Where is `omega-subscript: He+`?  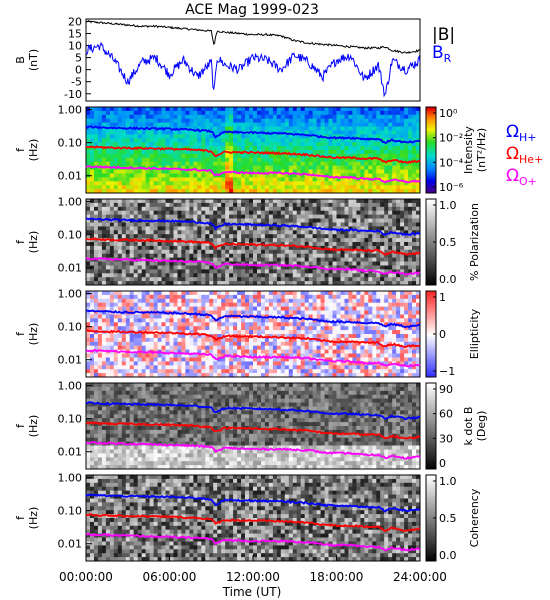 omega-subscript: He+ is located at coordinates (531, 159).